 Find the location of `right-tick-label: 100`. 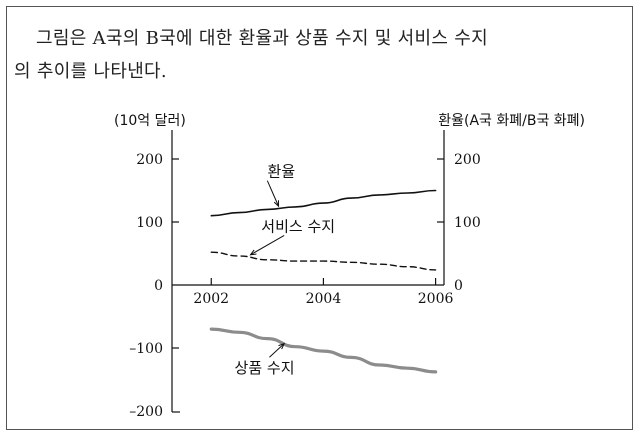

right-tick-label: 100 is located at coordinates (467, 223).